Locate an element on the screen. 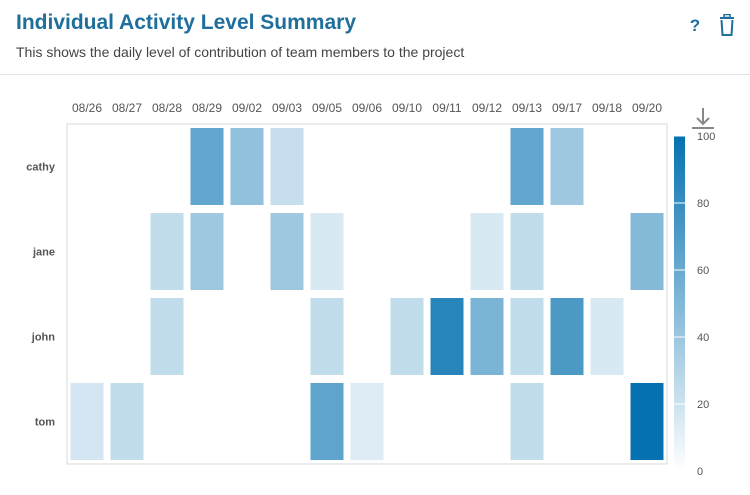 The image size is (750, 495). y-tick-label: cathy is located at coordinates (41, 168).